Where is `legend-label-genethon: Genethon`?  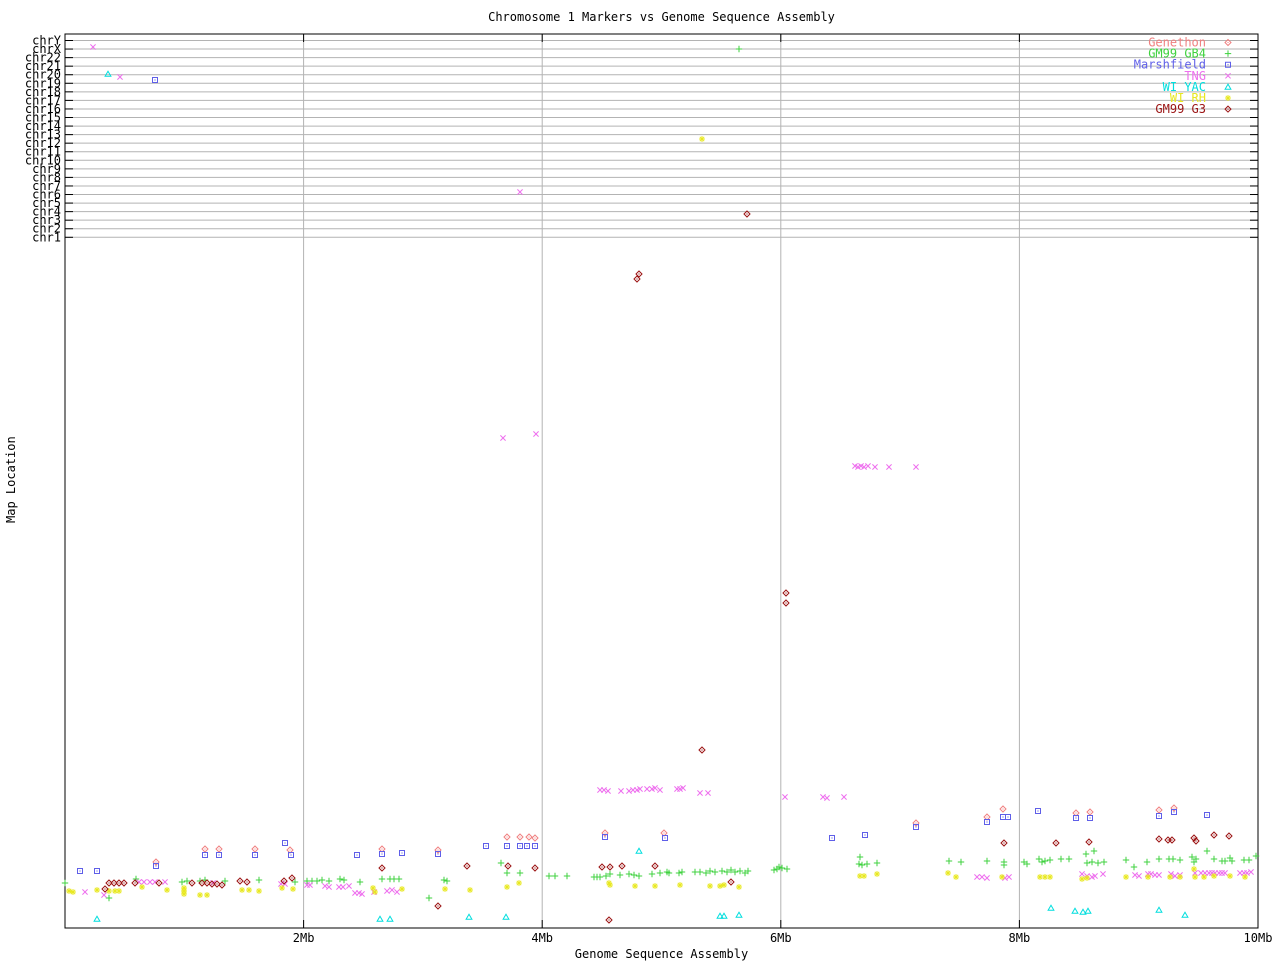 legend-label-genethon: Genethon is located at coordinates (1177, 43).